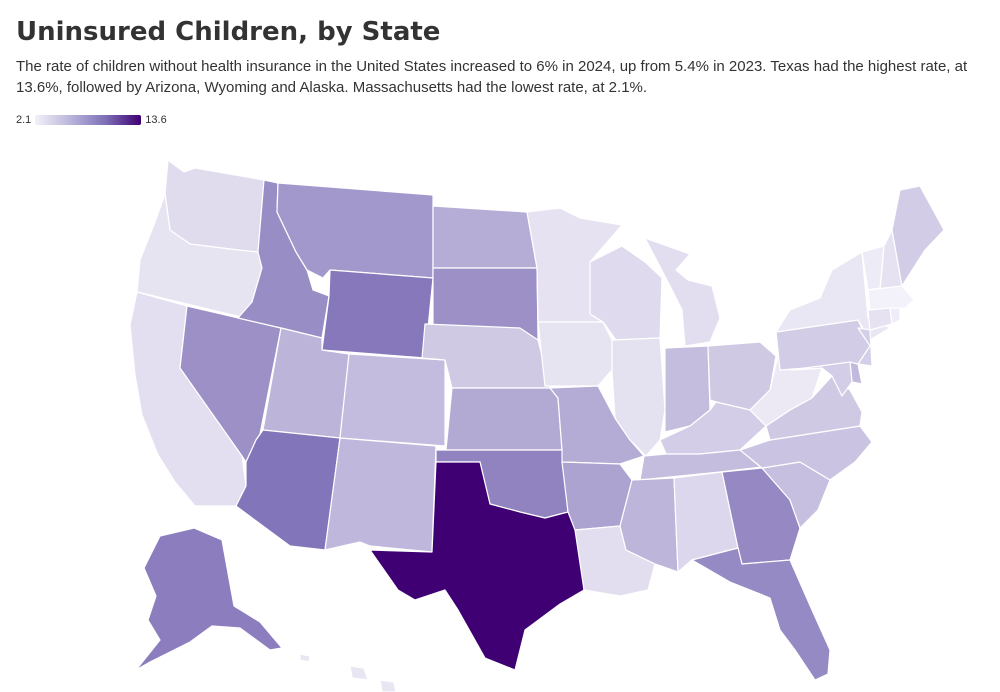  Describe the element at coordinates (156, 120) in the screenshot. I see `legend-max-label: 13.6` at that location.